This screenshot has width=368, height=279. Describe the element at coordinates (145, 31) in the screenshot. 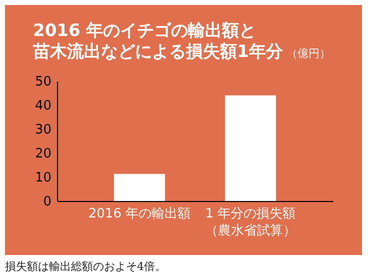

I see `chart-title: 2016 年のイチゴの輸出額と` at that location.